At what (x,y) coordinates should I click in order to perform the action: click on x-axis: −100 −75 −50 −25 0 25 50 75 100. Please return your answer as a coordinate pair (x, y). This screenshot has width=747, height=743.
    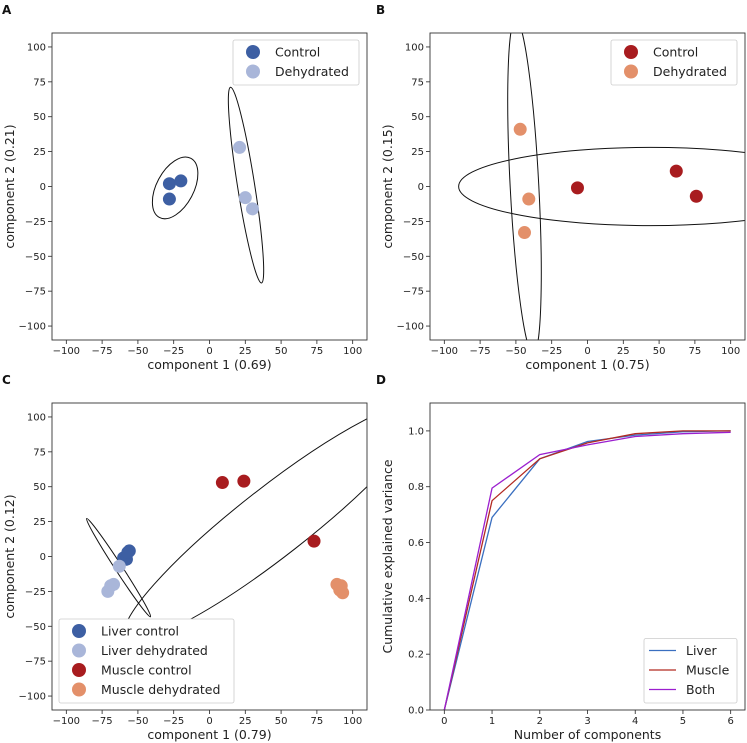
    Looking at the image, I should click on (207, 348).